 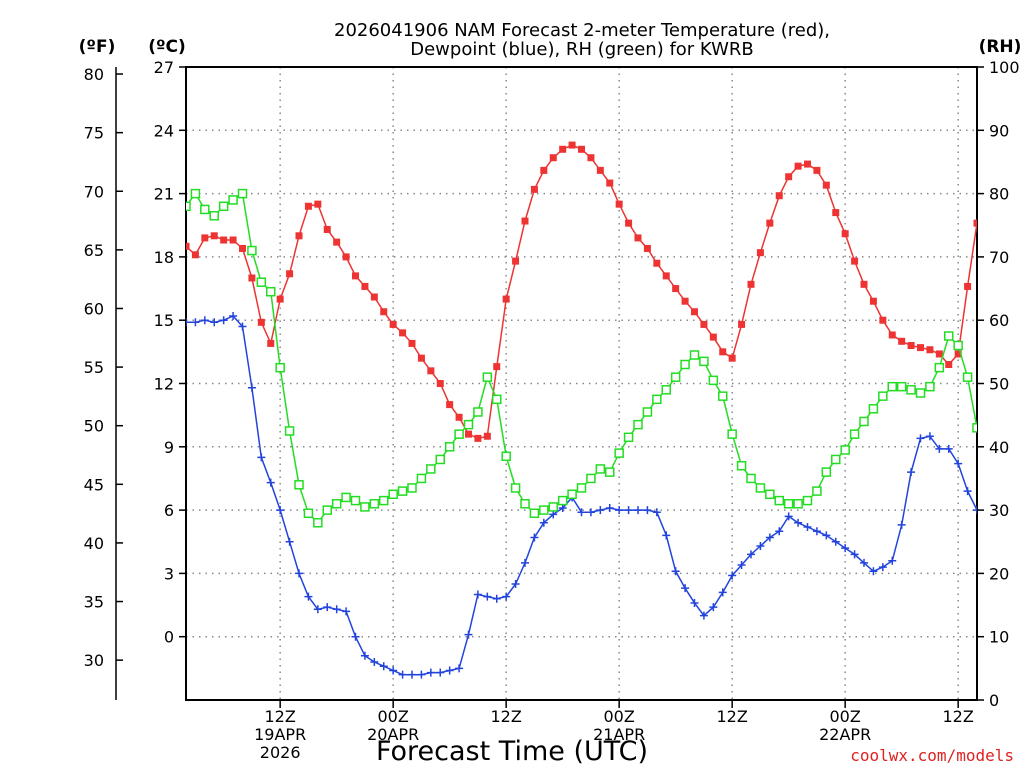 I want to click on f-tick-label: 40, so click(x=94, y=543).